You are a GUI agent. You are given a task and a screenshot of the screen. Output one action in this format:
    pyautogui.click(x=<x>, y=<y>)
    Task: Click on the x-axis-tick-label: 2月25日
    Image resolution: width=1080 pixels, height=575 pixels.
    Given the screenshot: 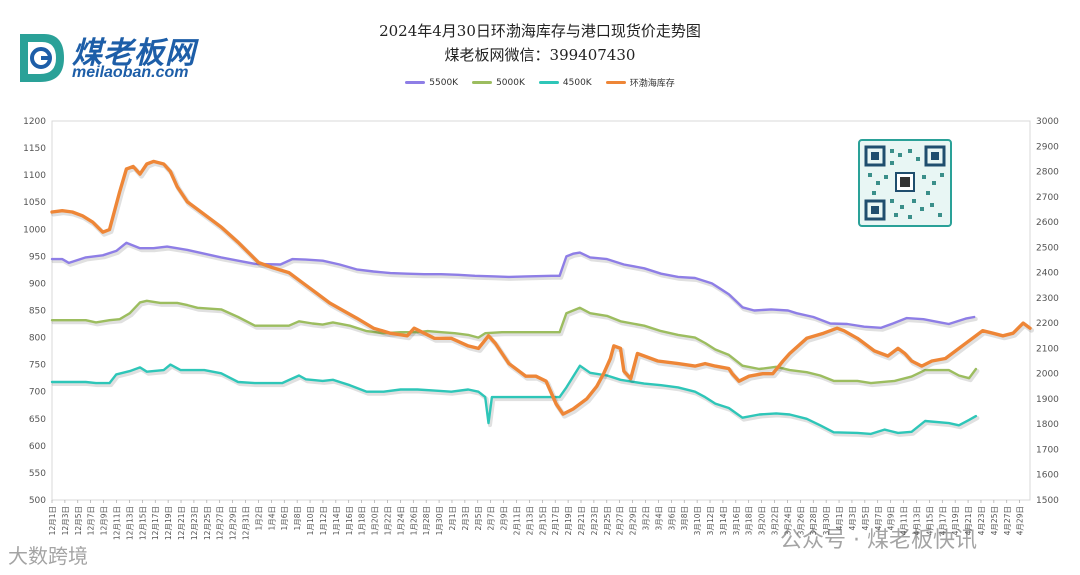 What is the action you would take?
    pyautogui.click(x=607, y=520)
    